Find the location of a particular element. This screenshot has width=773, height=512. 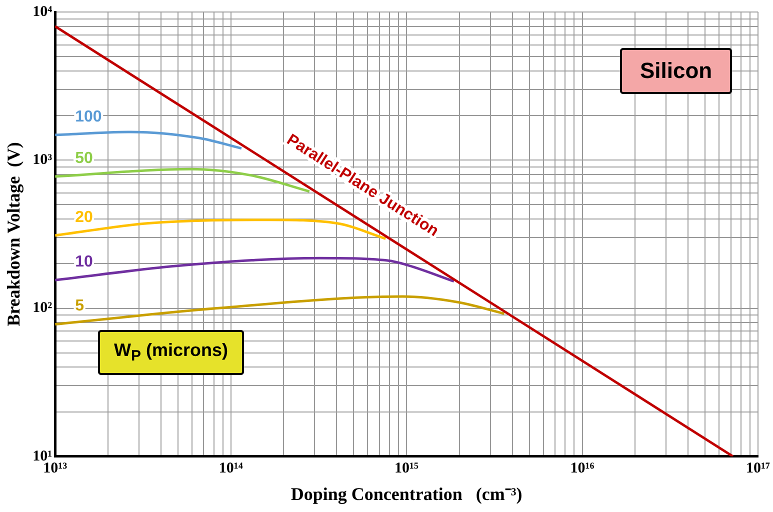

x-axis-title: Doping Concentration (cm⁻³) is located at coordinates (406, 494).